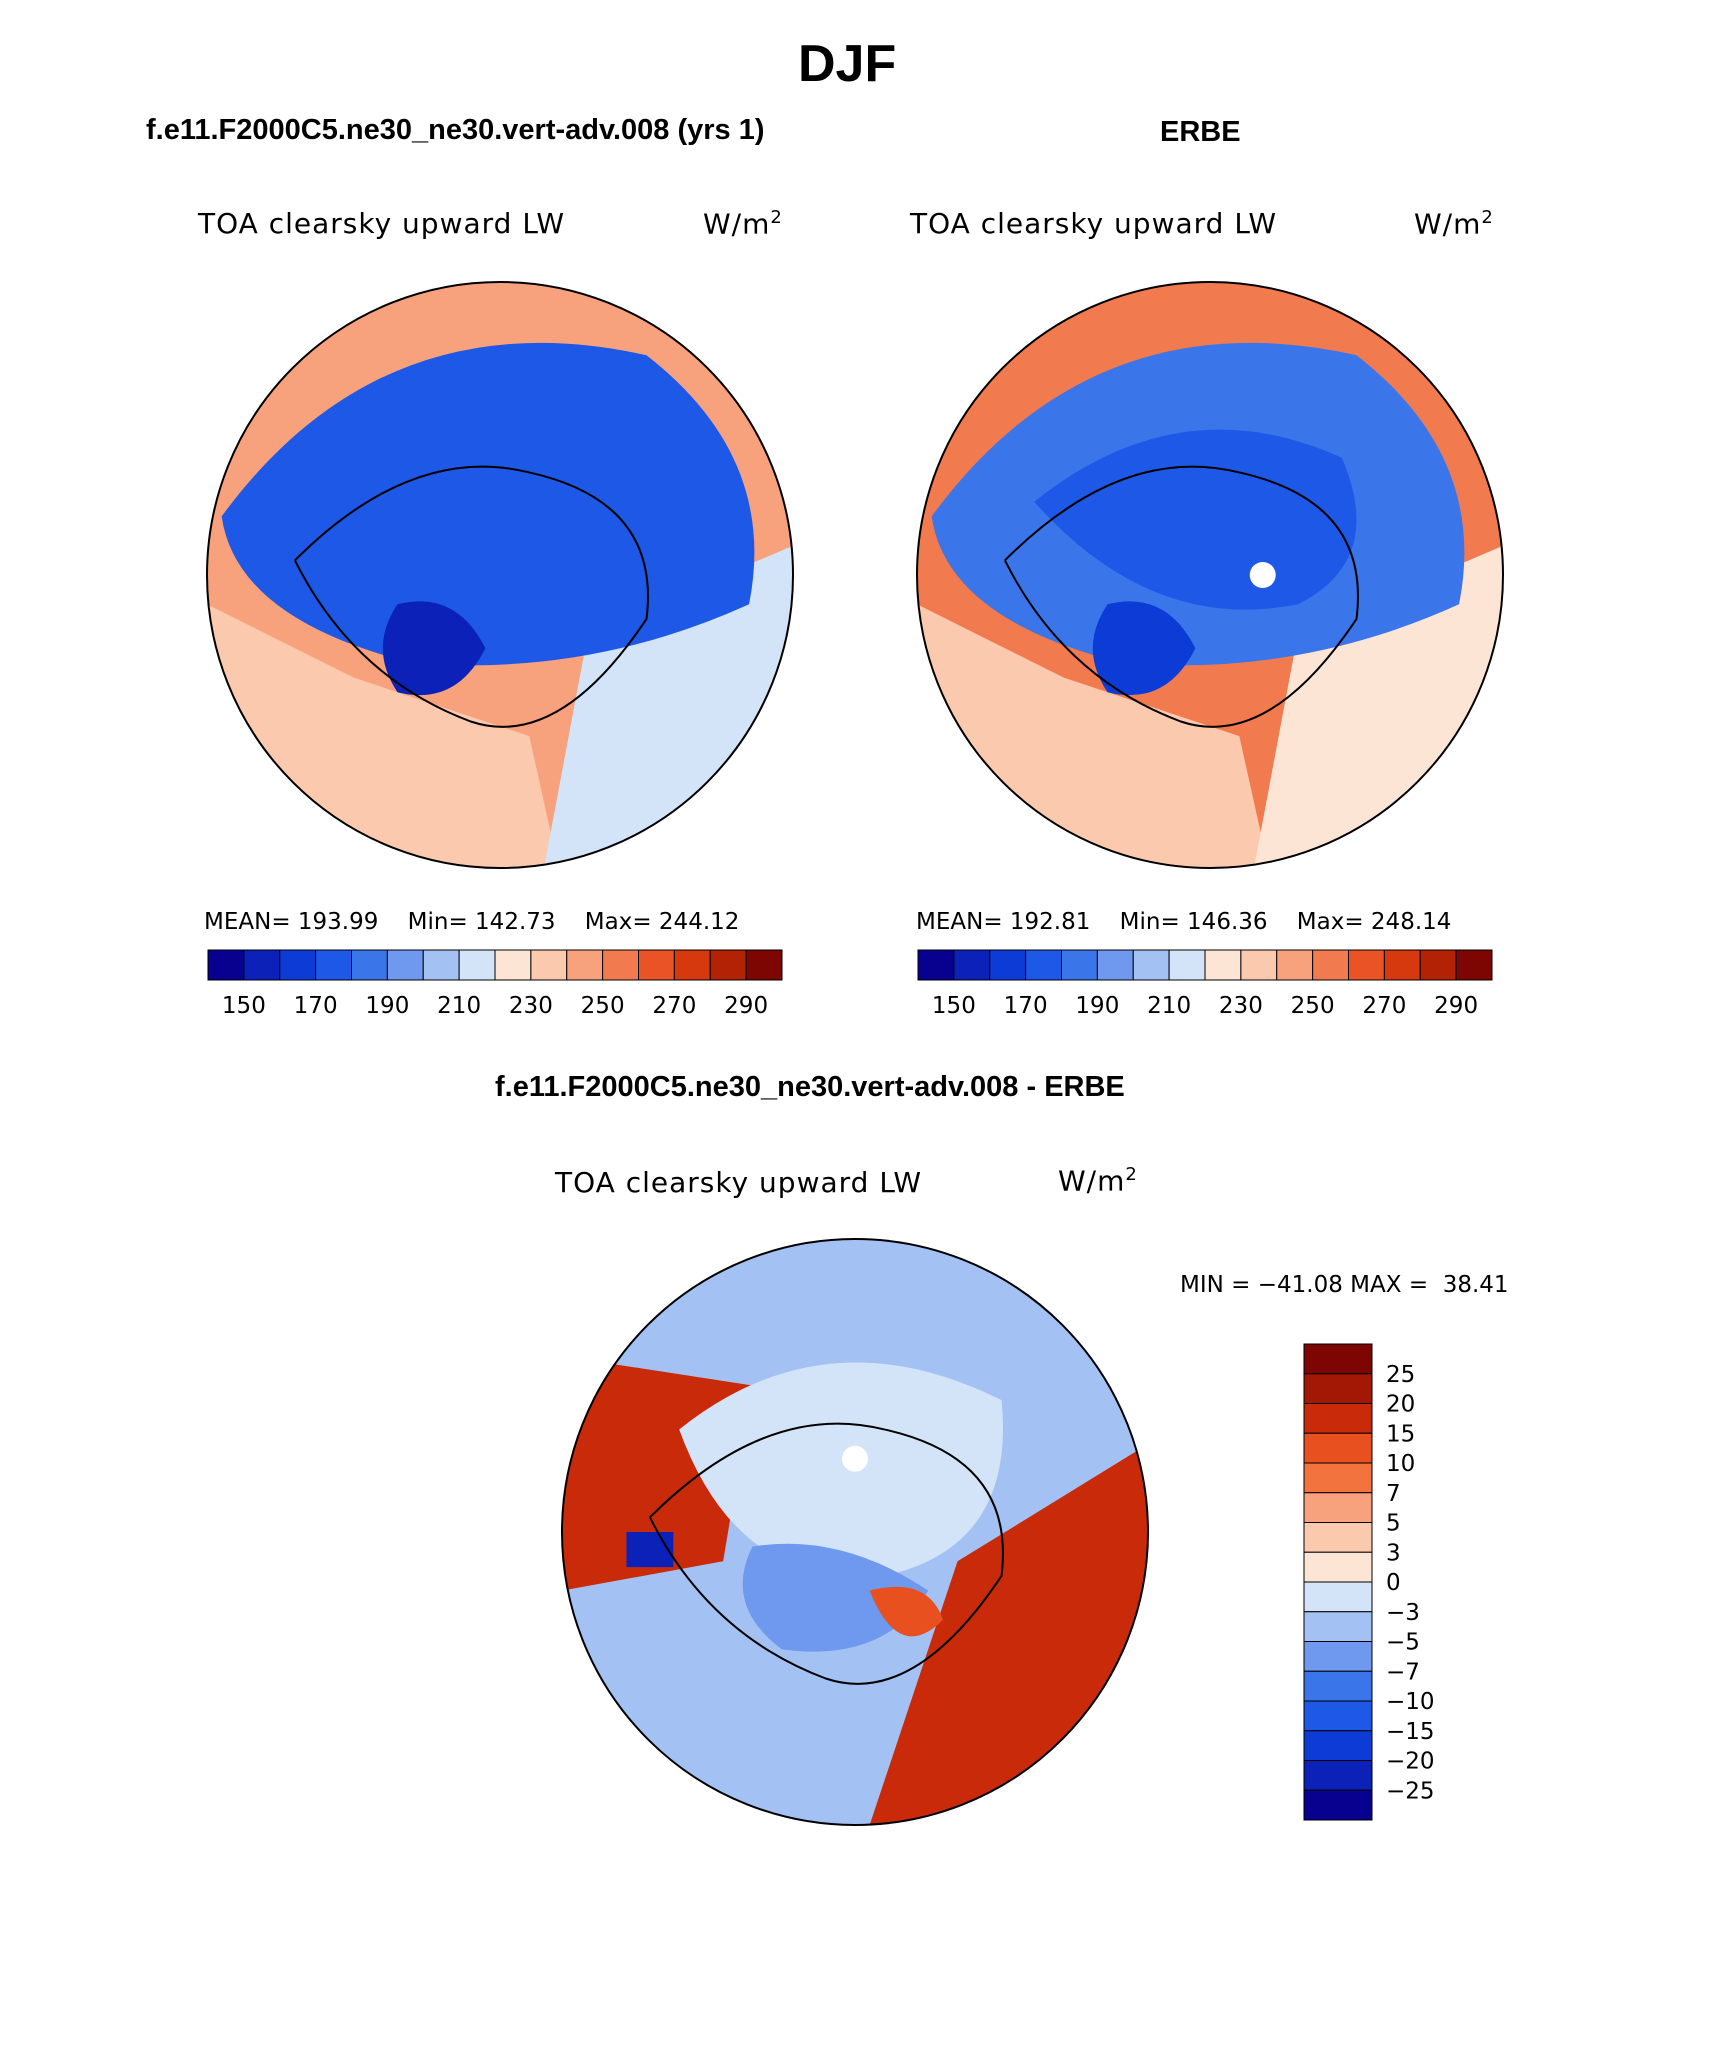  What do you see at coordinates (1393, 1524) in the screenshot?
I see `colorbar-tick-label: 5` at bounding box center [1393, 1524].